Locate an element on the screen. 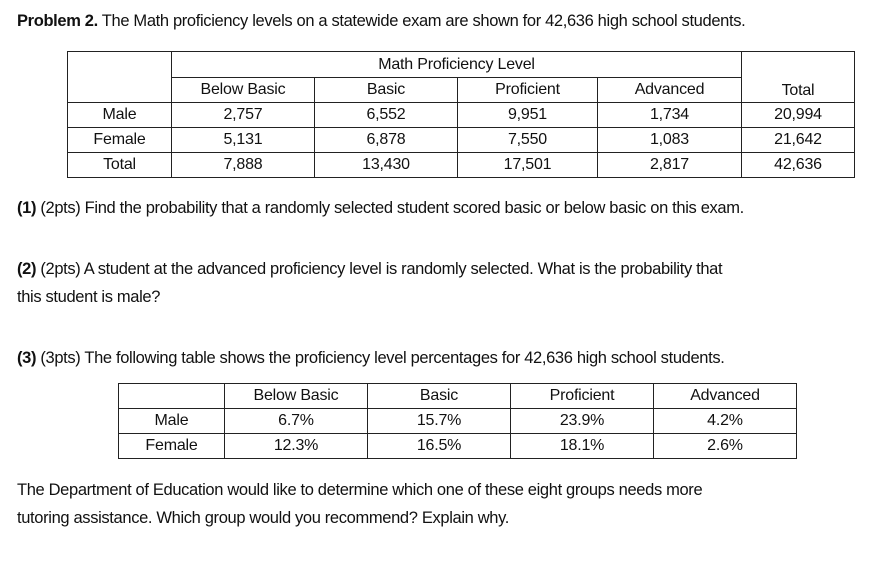  table-row: Female 5,131 6,878 7,550 1,083 21,642 is located at coordinates (461, 140).